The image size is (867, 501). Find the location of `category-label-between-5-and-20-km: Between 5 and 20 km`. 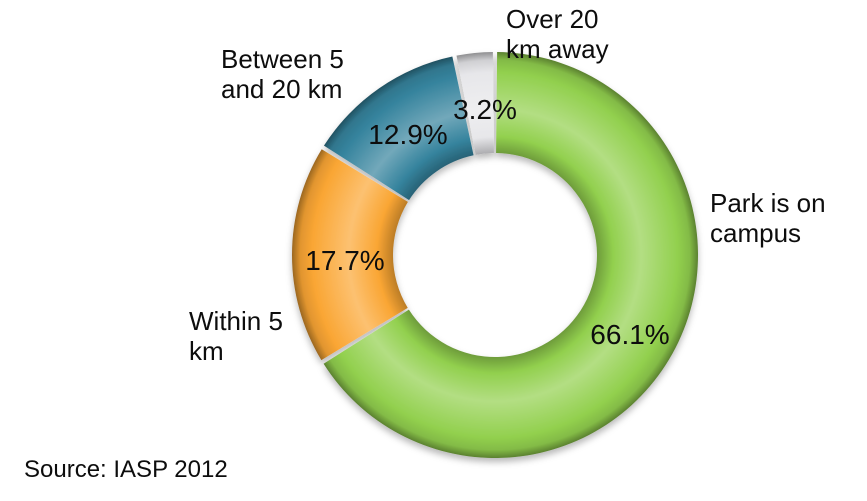

category-label-between-5-and-20-km: Between 5 and 20 km is located at coordinates (282, 74).